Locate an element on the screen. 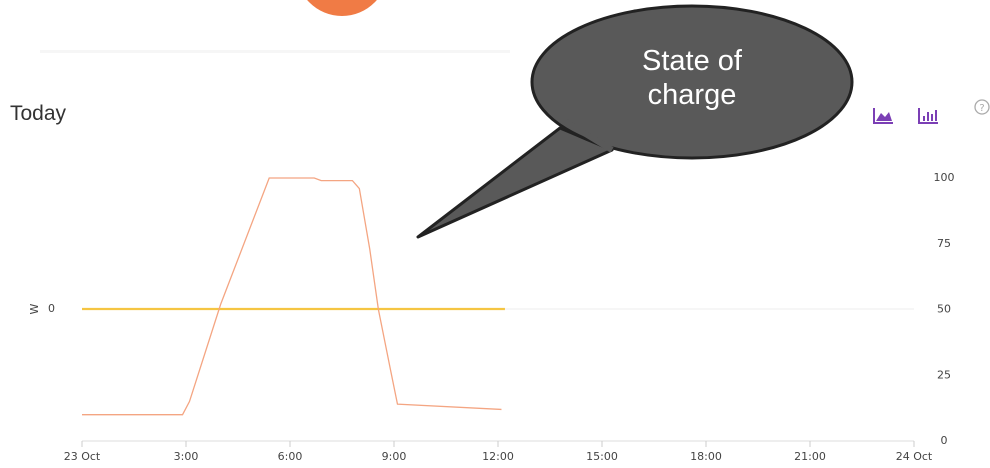 This screenshot has height=468, width=990. bar-chart-icon is located at coordinates (928, 116).